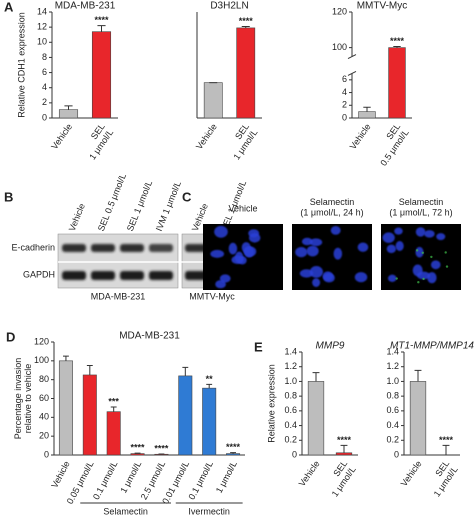 This screenshot has width=474, height=518. What do you see at coordinates (209, 511) in the screenshot?
I see `group-label: Ivermectin` at bounding box center [209, 511].